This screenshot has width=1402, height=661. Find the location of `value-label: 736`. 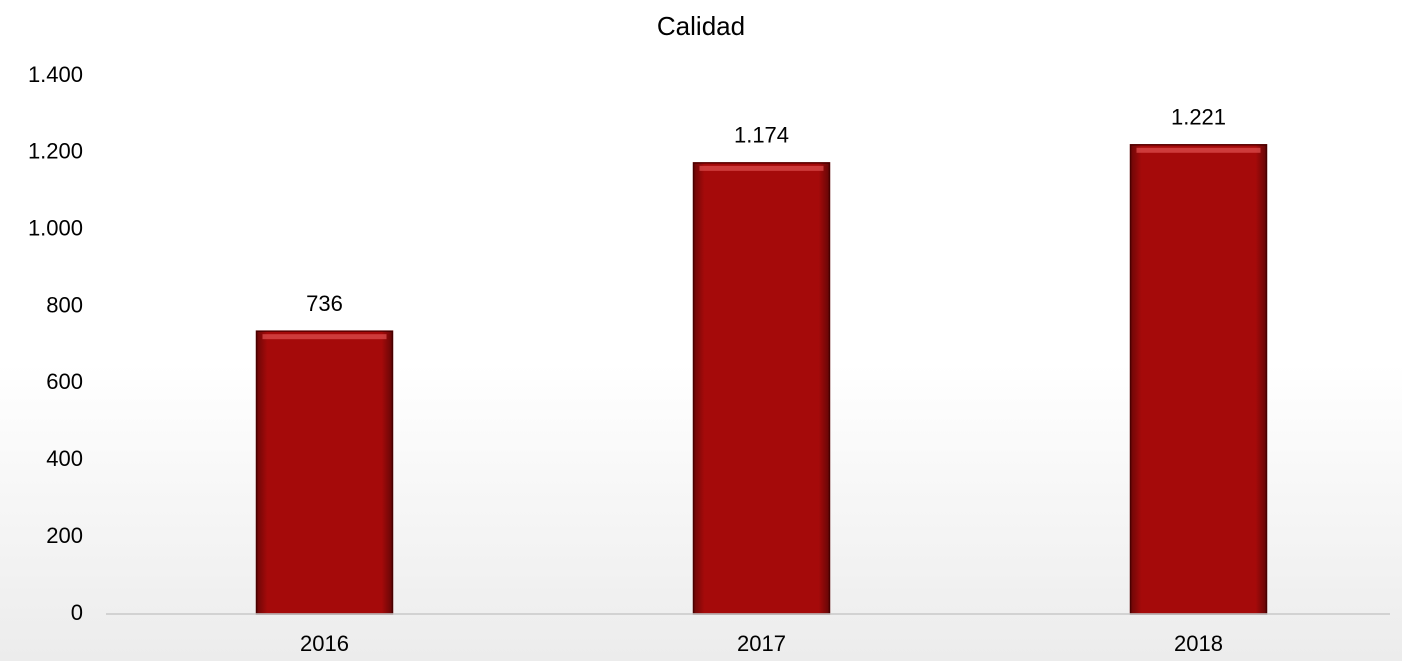

value-label: 736 is located at coordinates (324, 303).